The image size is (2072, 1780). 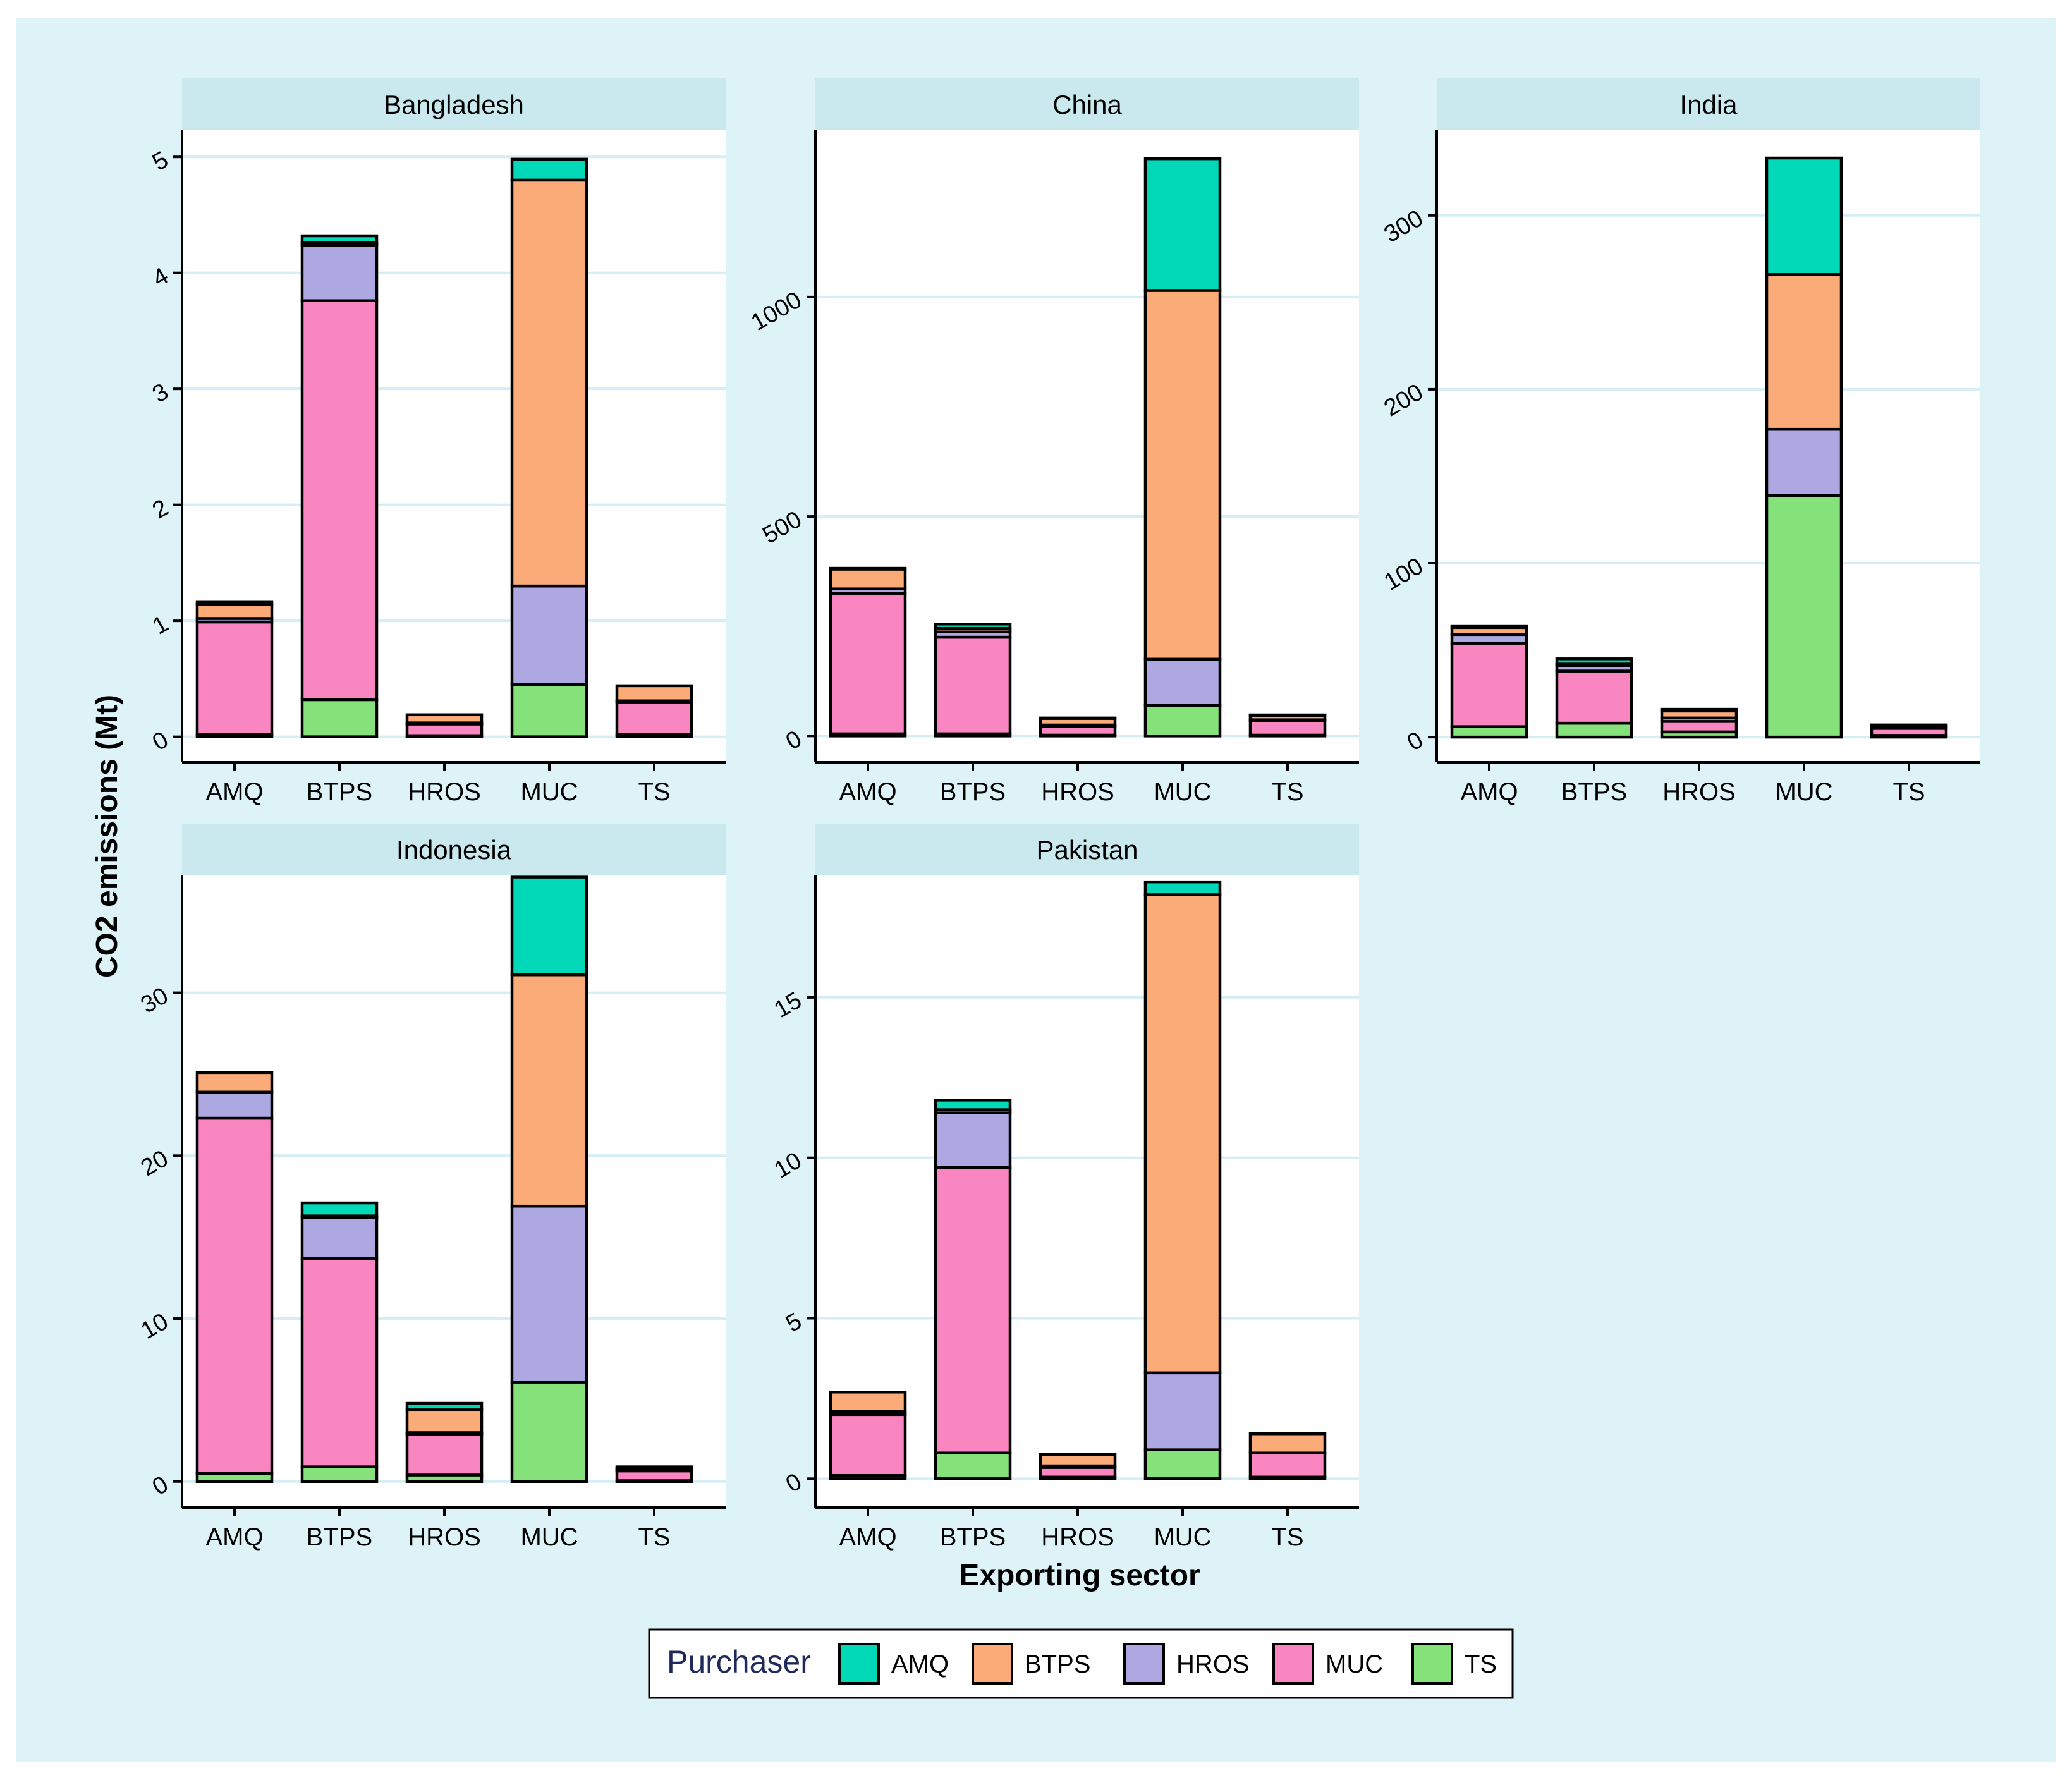 What do you see at coordinates (1404, 226) in the screenshot?
I see `y-tick-label: 300` at bounding box center [1404, 226].